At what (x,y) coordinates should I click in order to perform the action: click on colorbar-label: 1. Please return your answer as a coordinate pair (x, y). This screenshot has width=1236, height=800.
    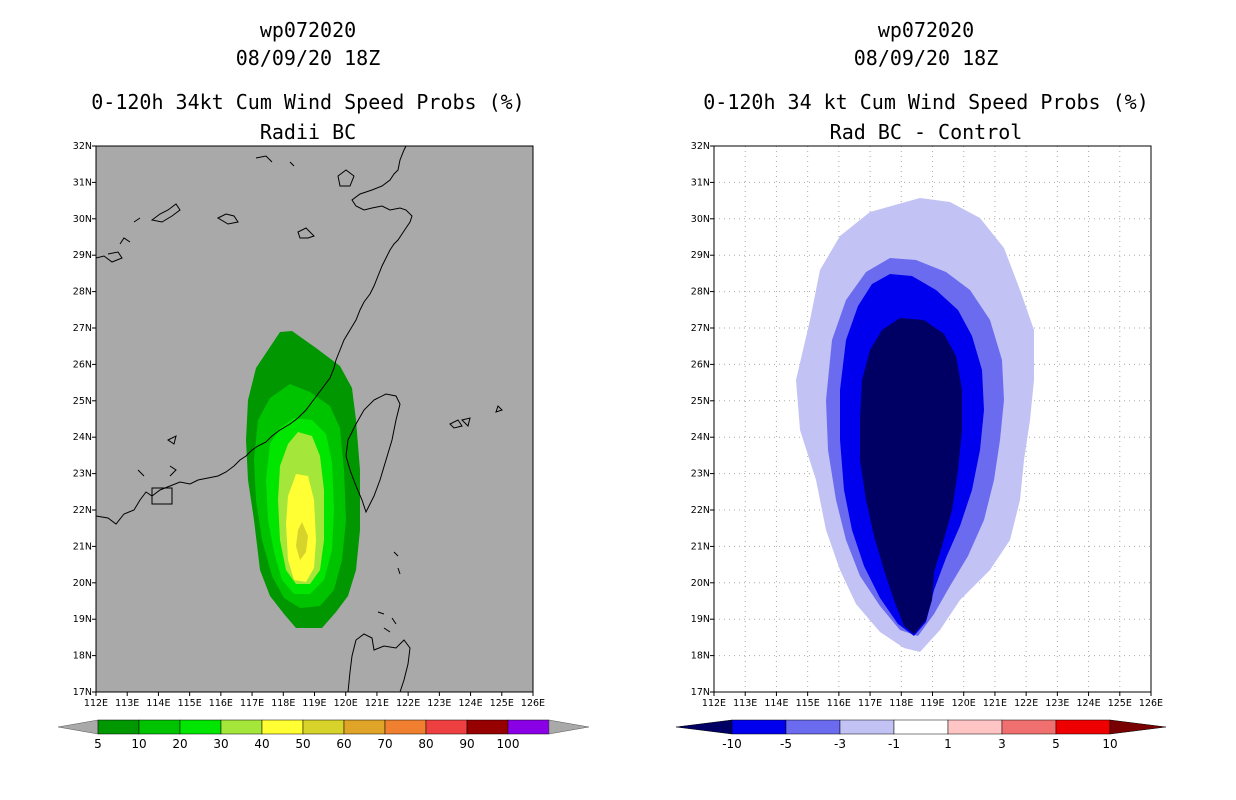
    Looking at the image, I should click on (948, 744).